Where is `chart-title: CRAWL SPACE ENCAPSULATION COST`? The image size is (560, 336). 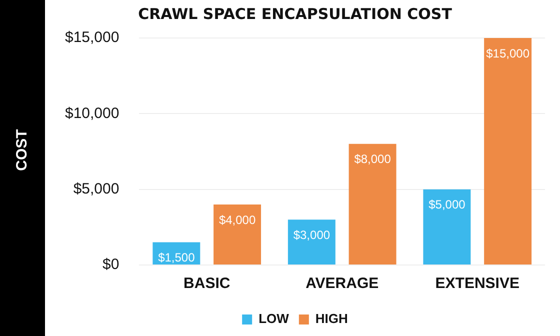 chart-title: CRAWL SPACE ENCAPSULATION COST is located at coordinates (295, 13).